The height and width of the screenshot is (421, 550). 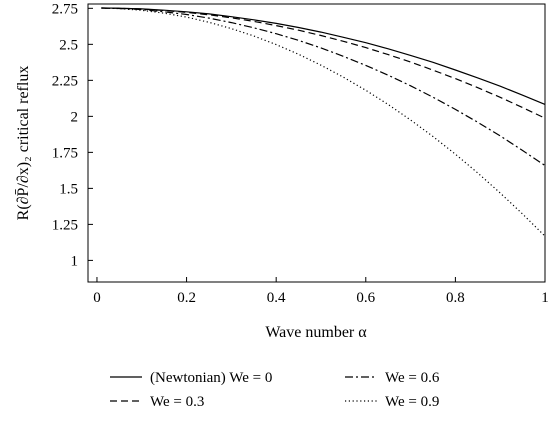 I want to click on x-tick-label: 0.4, so click(x=276, y=298).